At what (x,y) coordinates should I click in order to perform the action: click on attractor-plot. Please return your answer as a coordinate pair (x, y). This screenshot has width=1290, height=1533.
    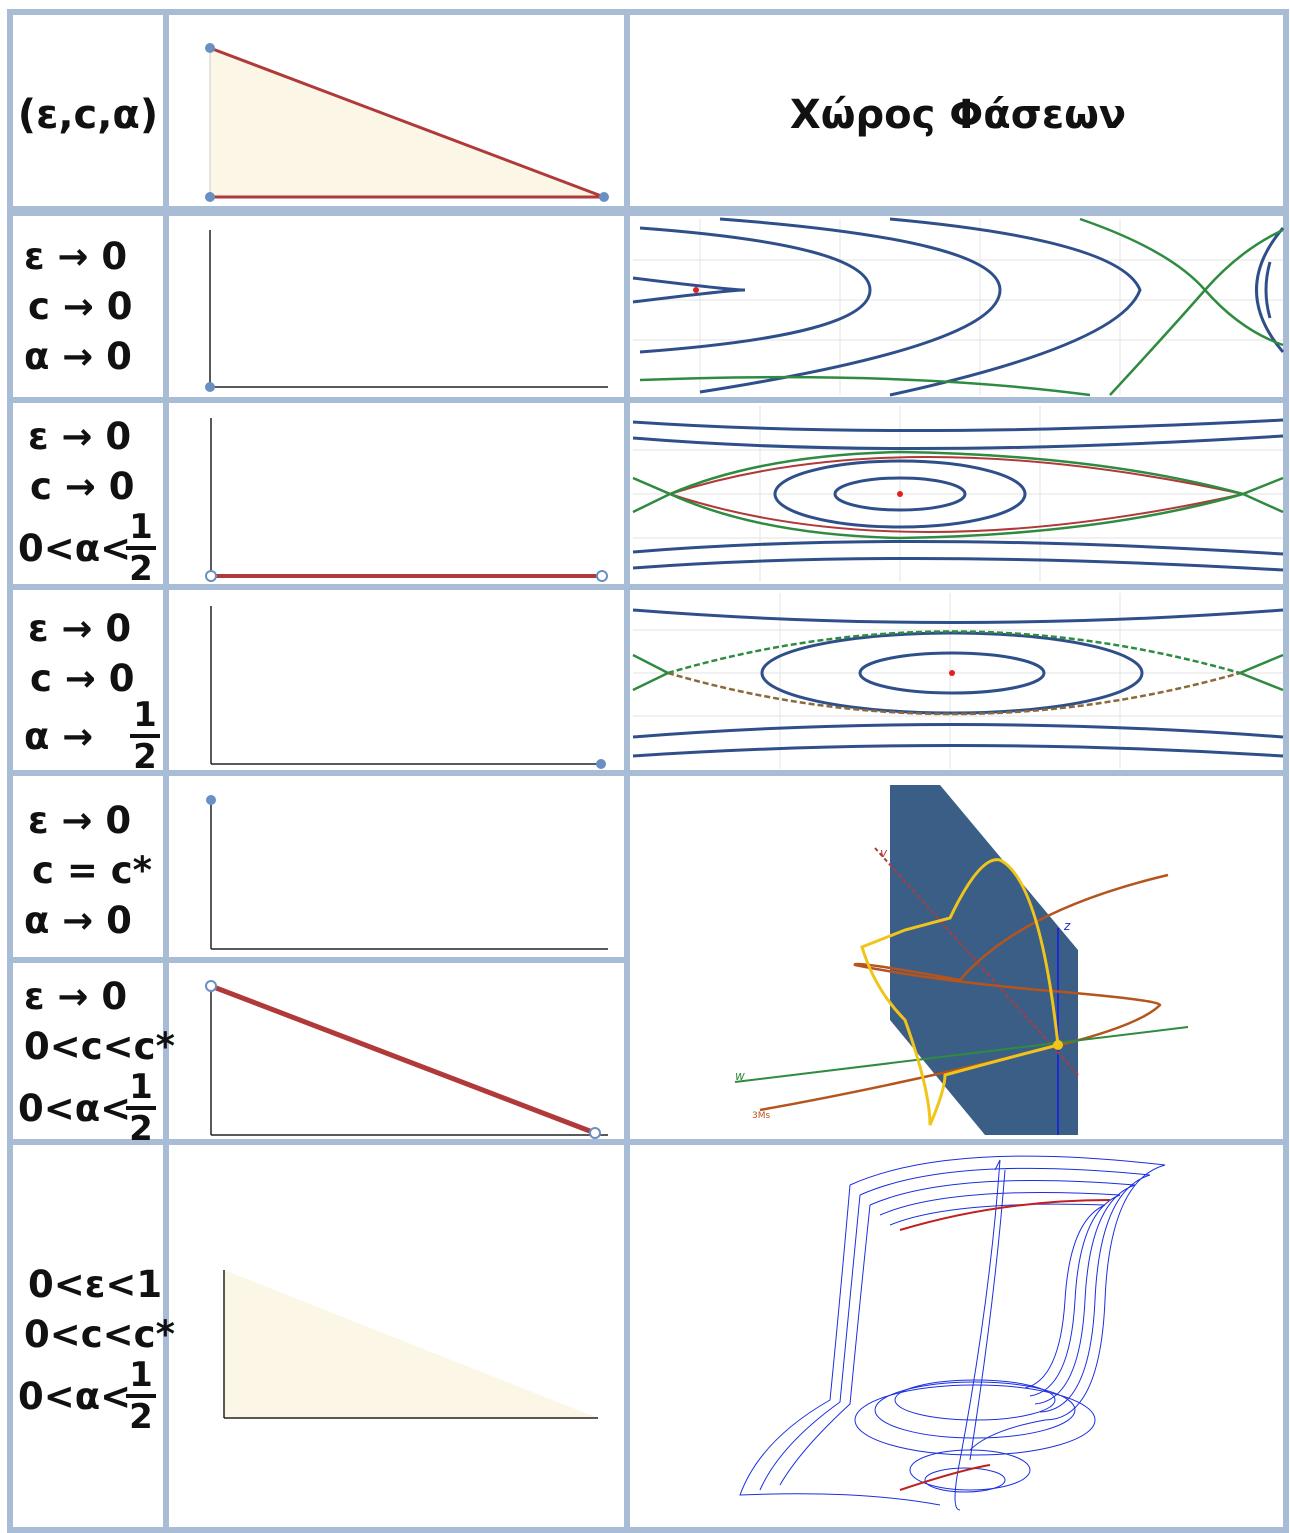
    Looking at the image, I should click on (952, 1333).